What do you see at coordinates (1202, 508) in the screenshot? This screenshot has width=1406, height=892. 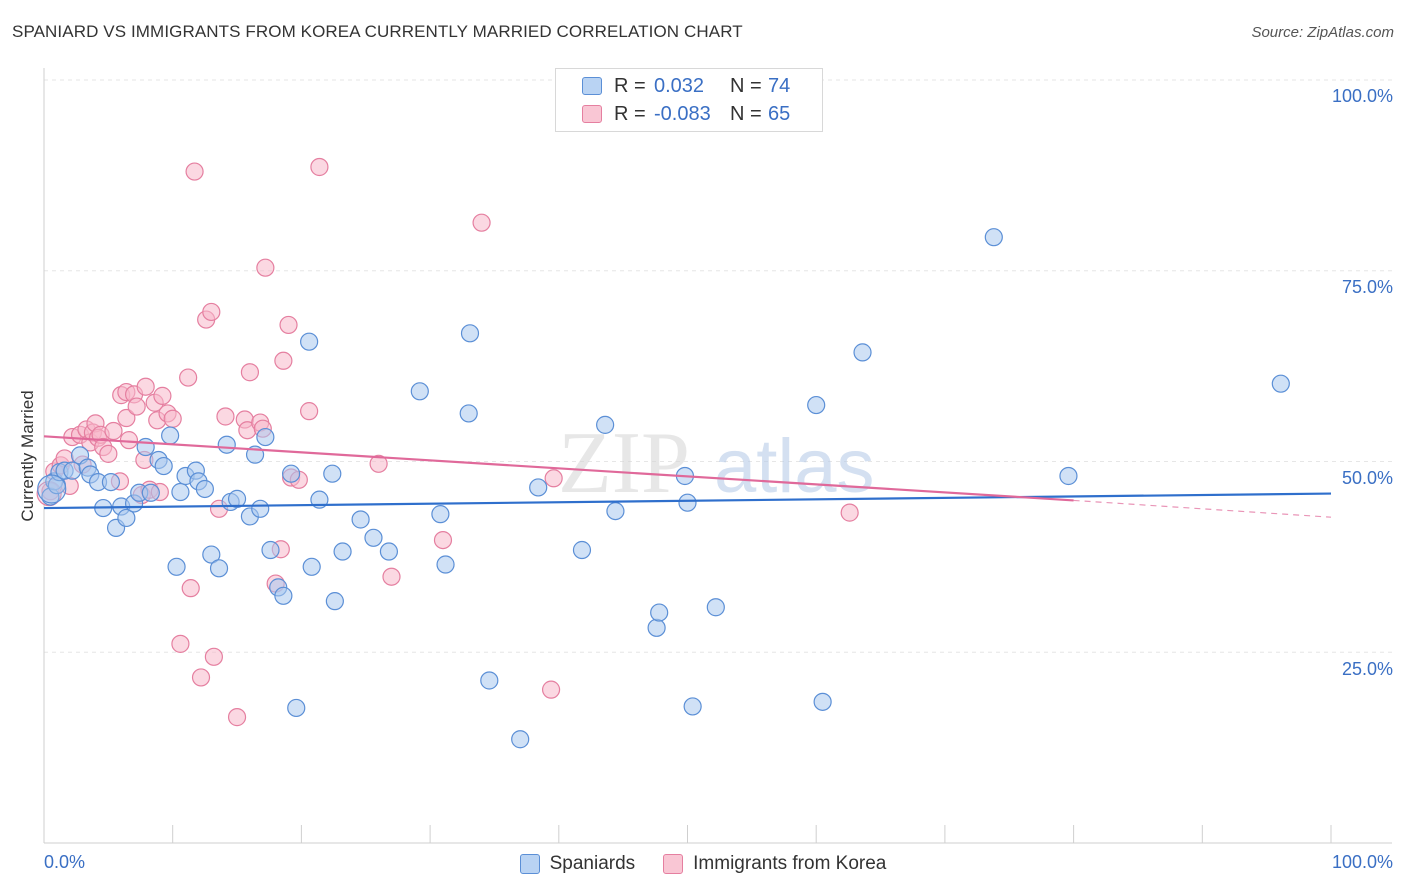 I see `trend-line-korea-extension` at bounding box center [1202, 508].